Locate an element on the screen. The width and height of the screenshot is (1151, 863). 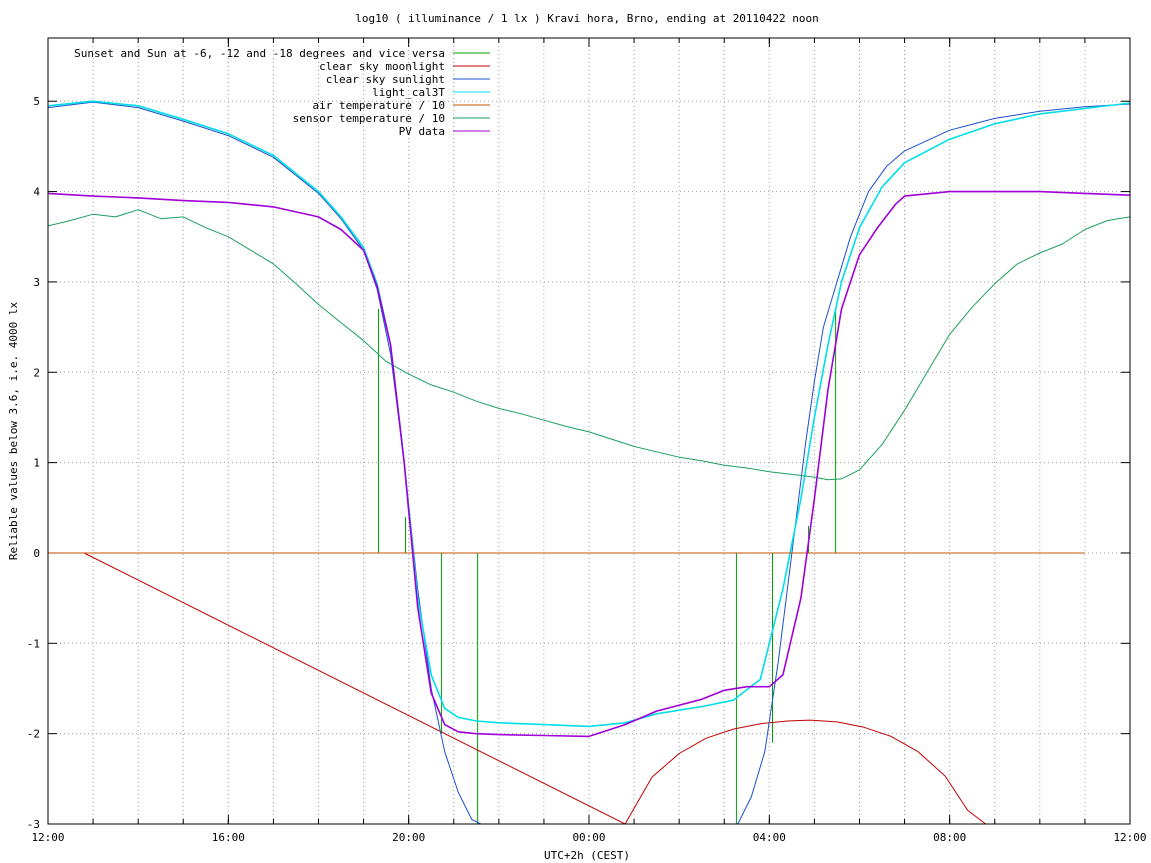
y-tick-label: 0 is located at coordinates (36, 553).